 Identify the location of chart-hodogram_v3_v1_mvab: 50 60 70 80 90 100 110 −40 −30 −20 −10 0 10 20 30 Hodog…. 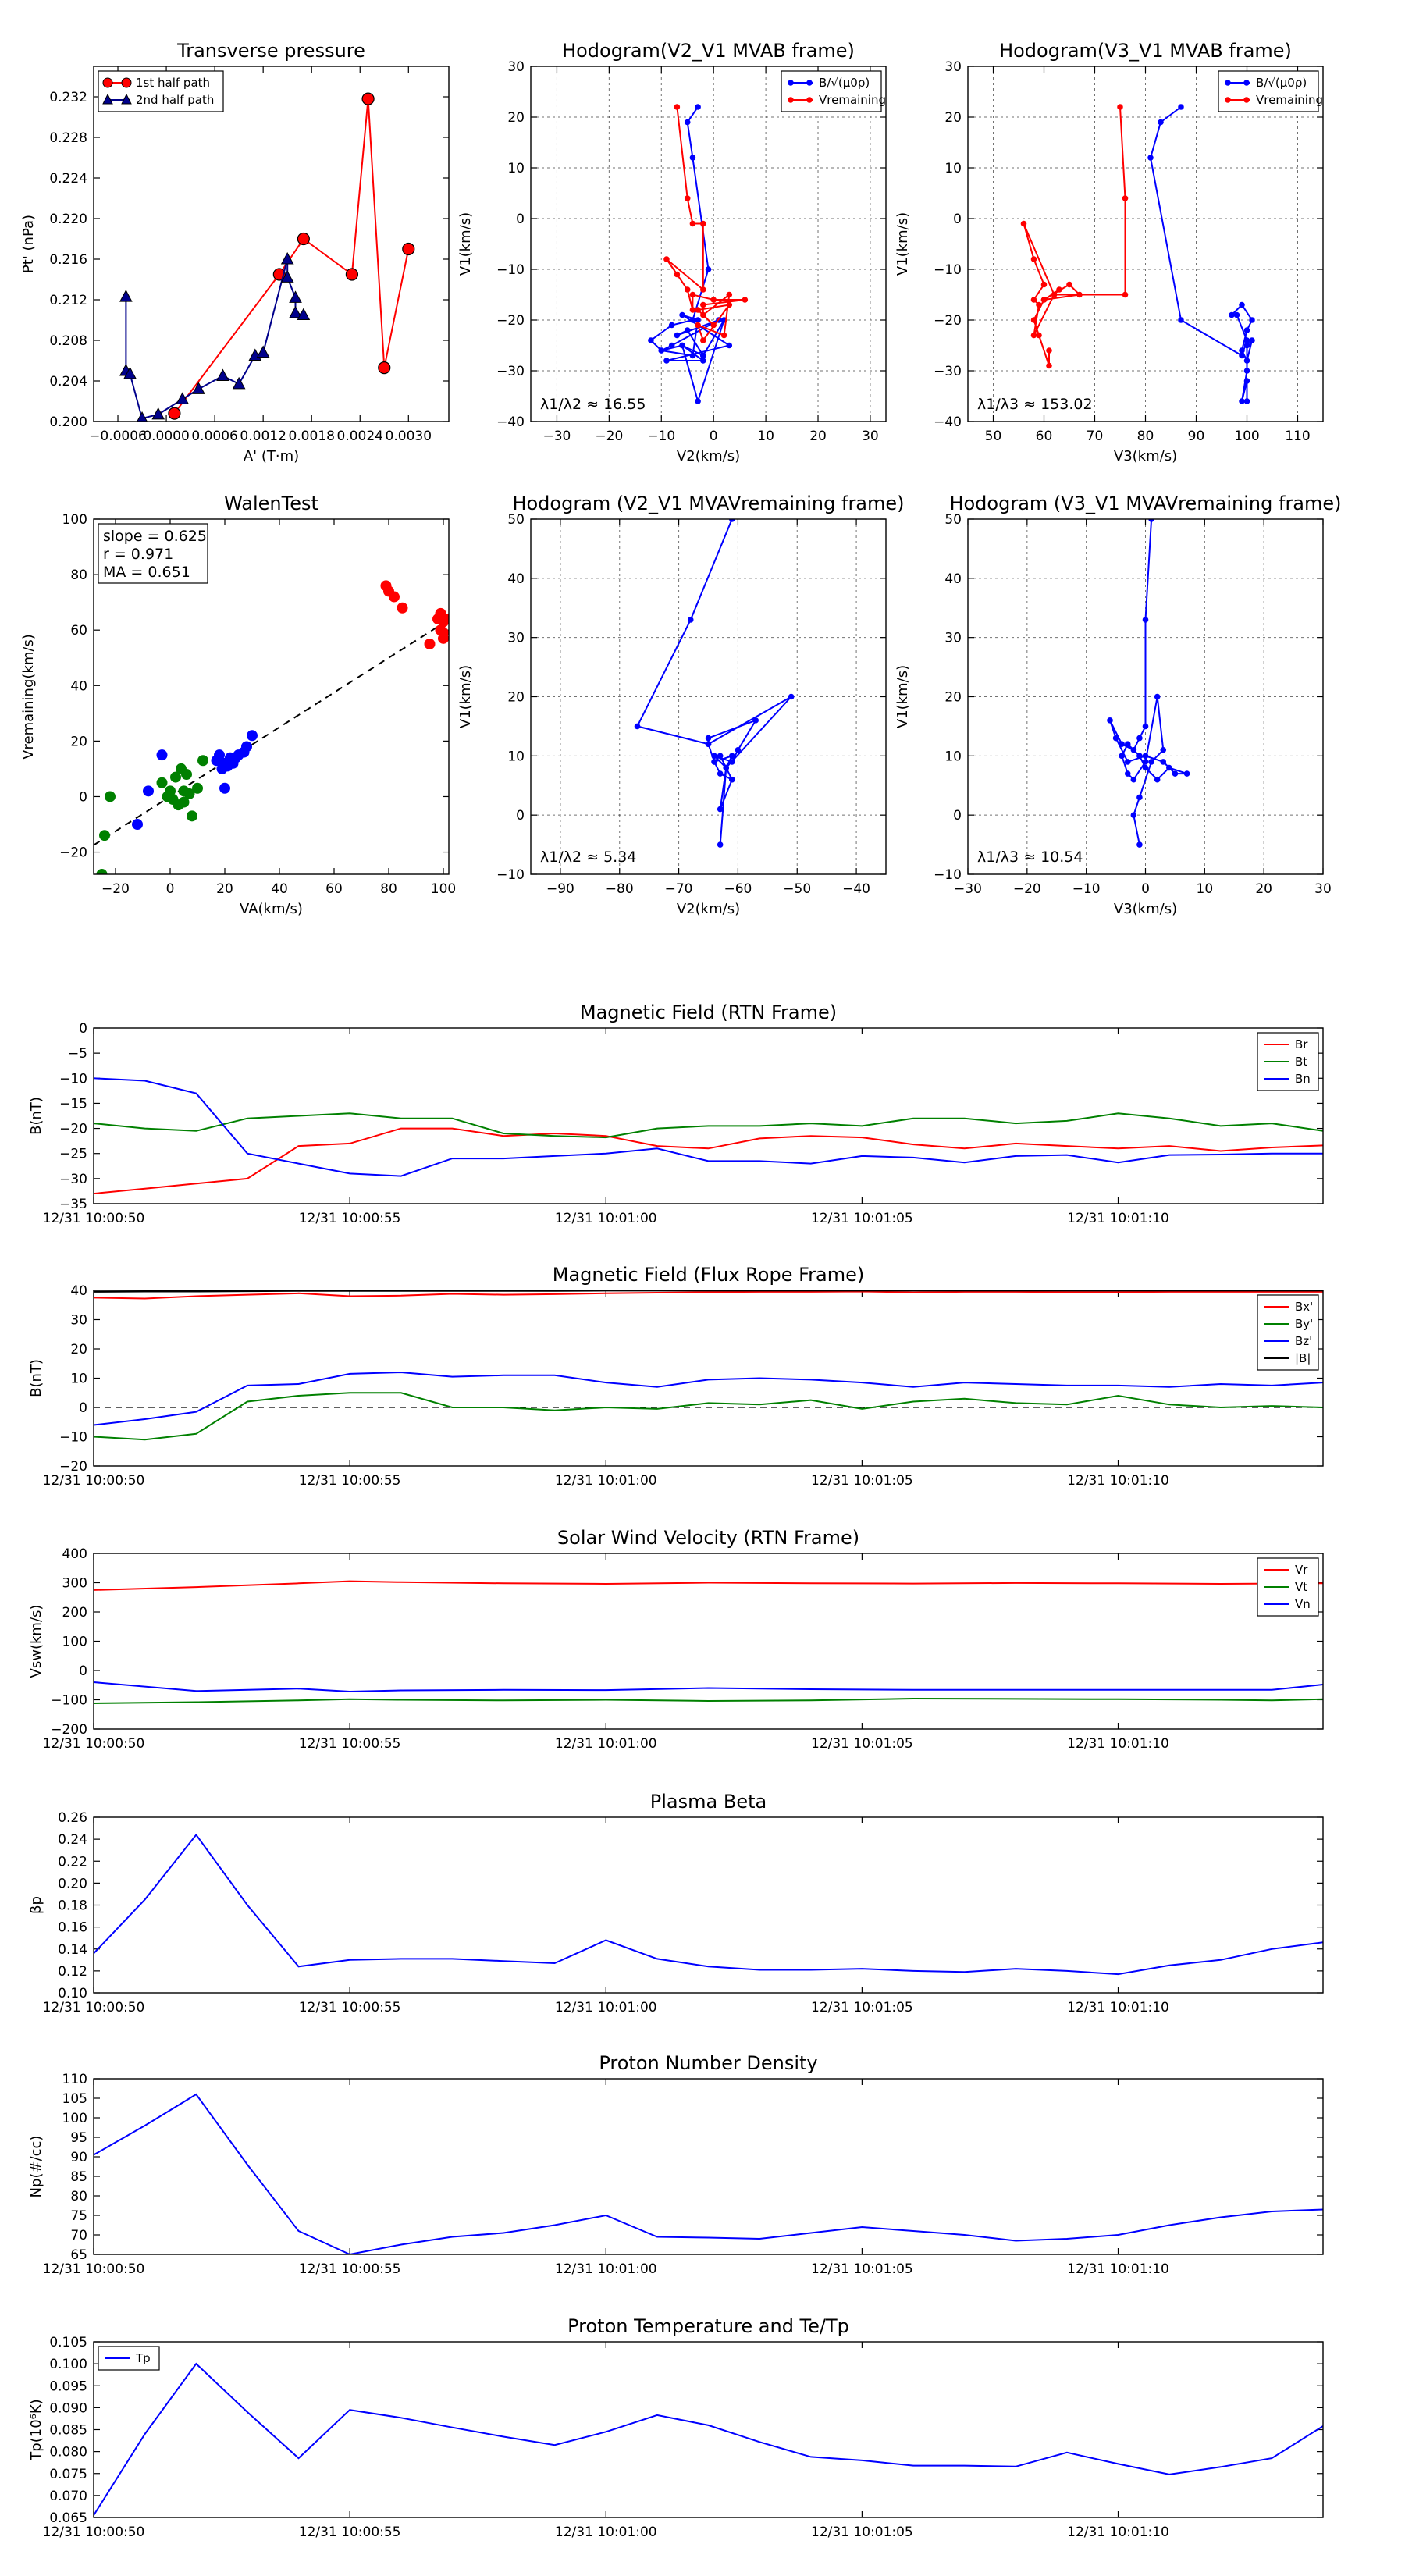
(1109, 252).